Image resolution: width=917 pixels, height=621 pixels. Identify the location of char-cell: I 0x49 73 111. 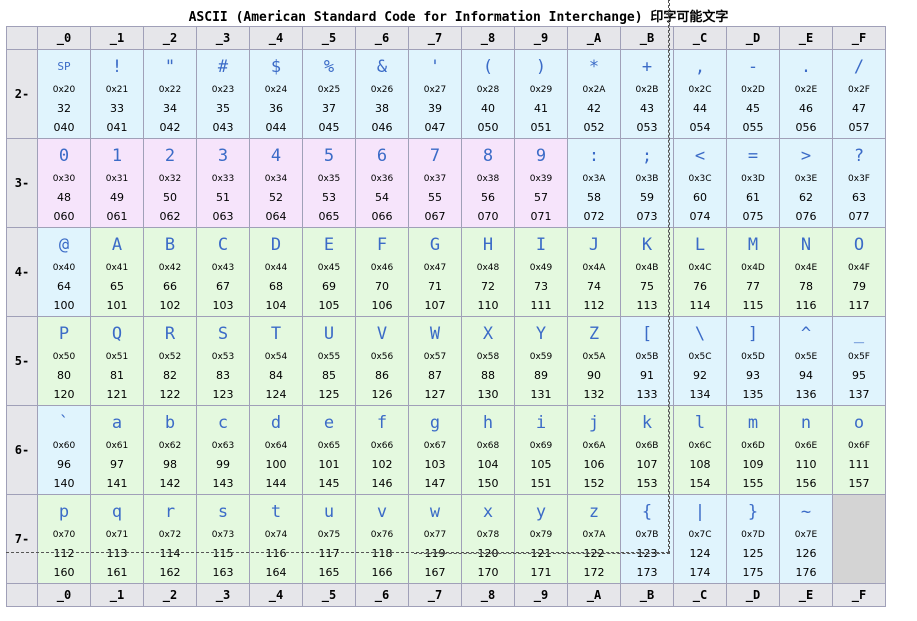
(541, 272).